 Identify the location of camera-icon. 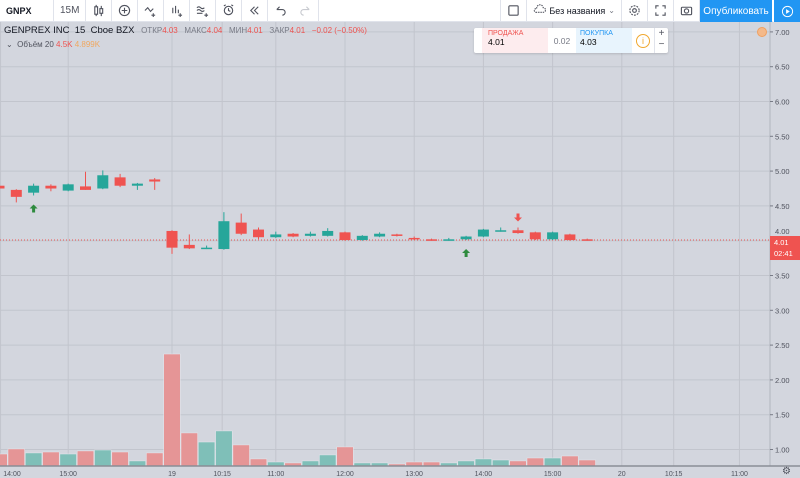
(687, 11).